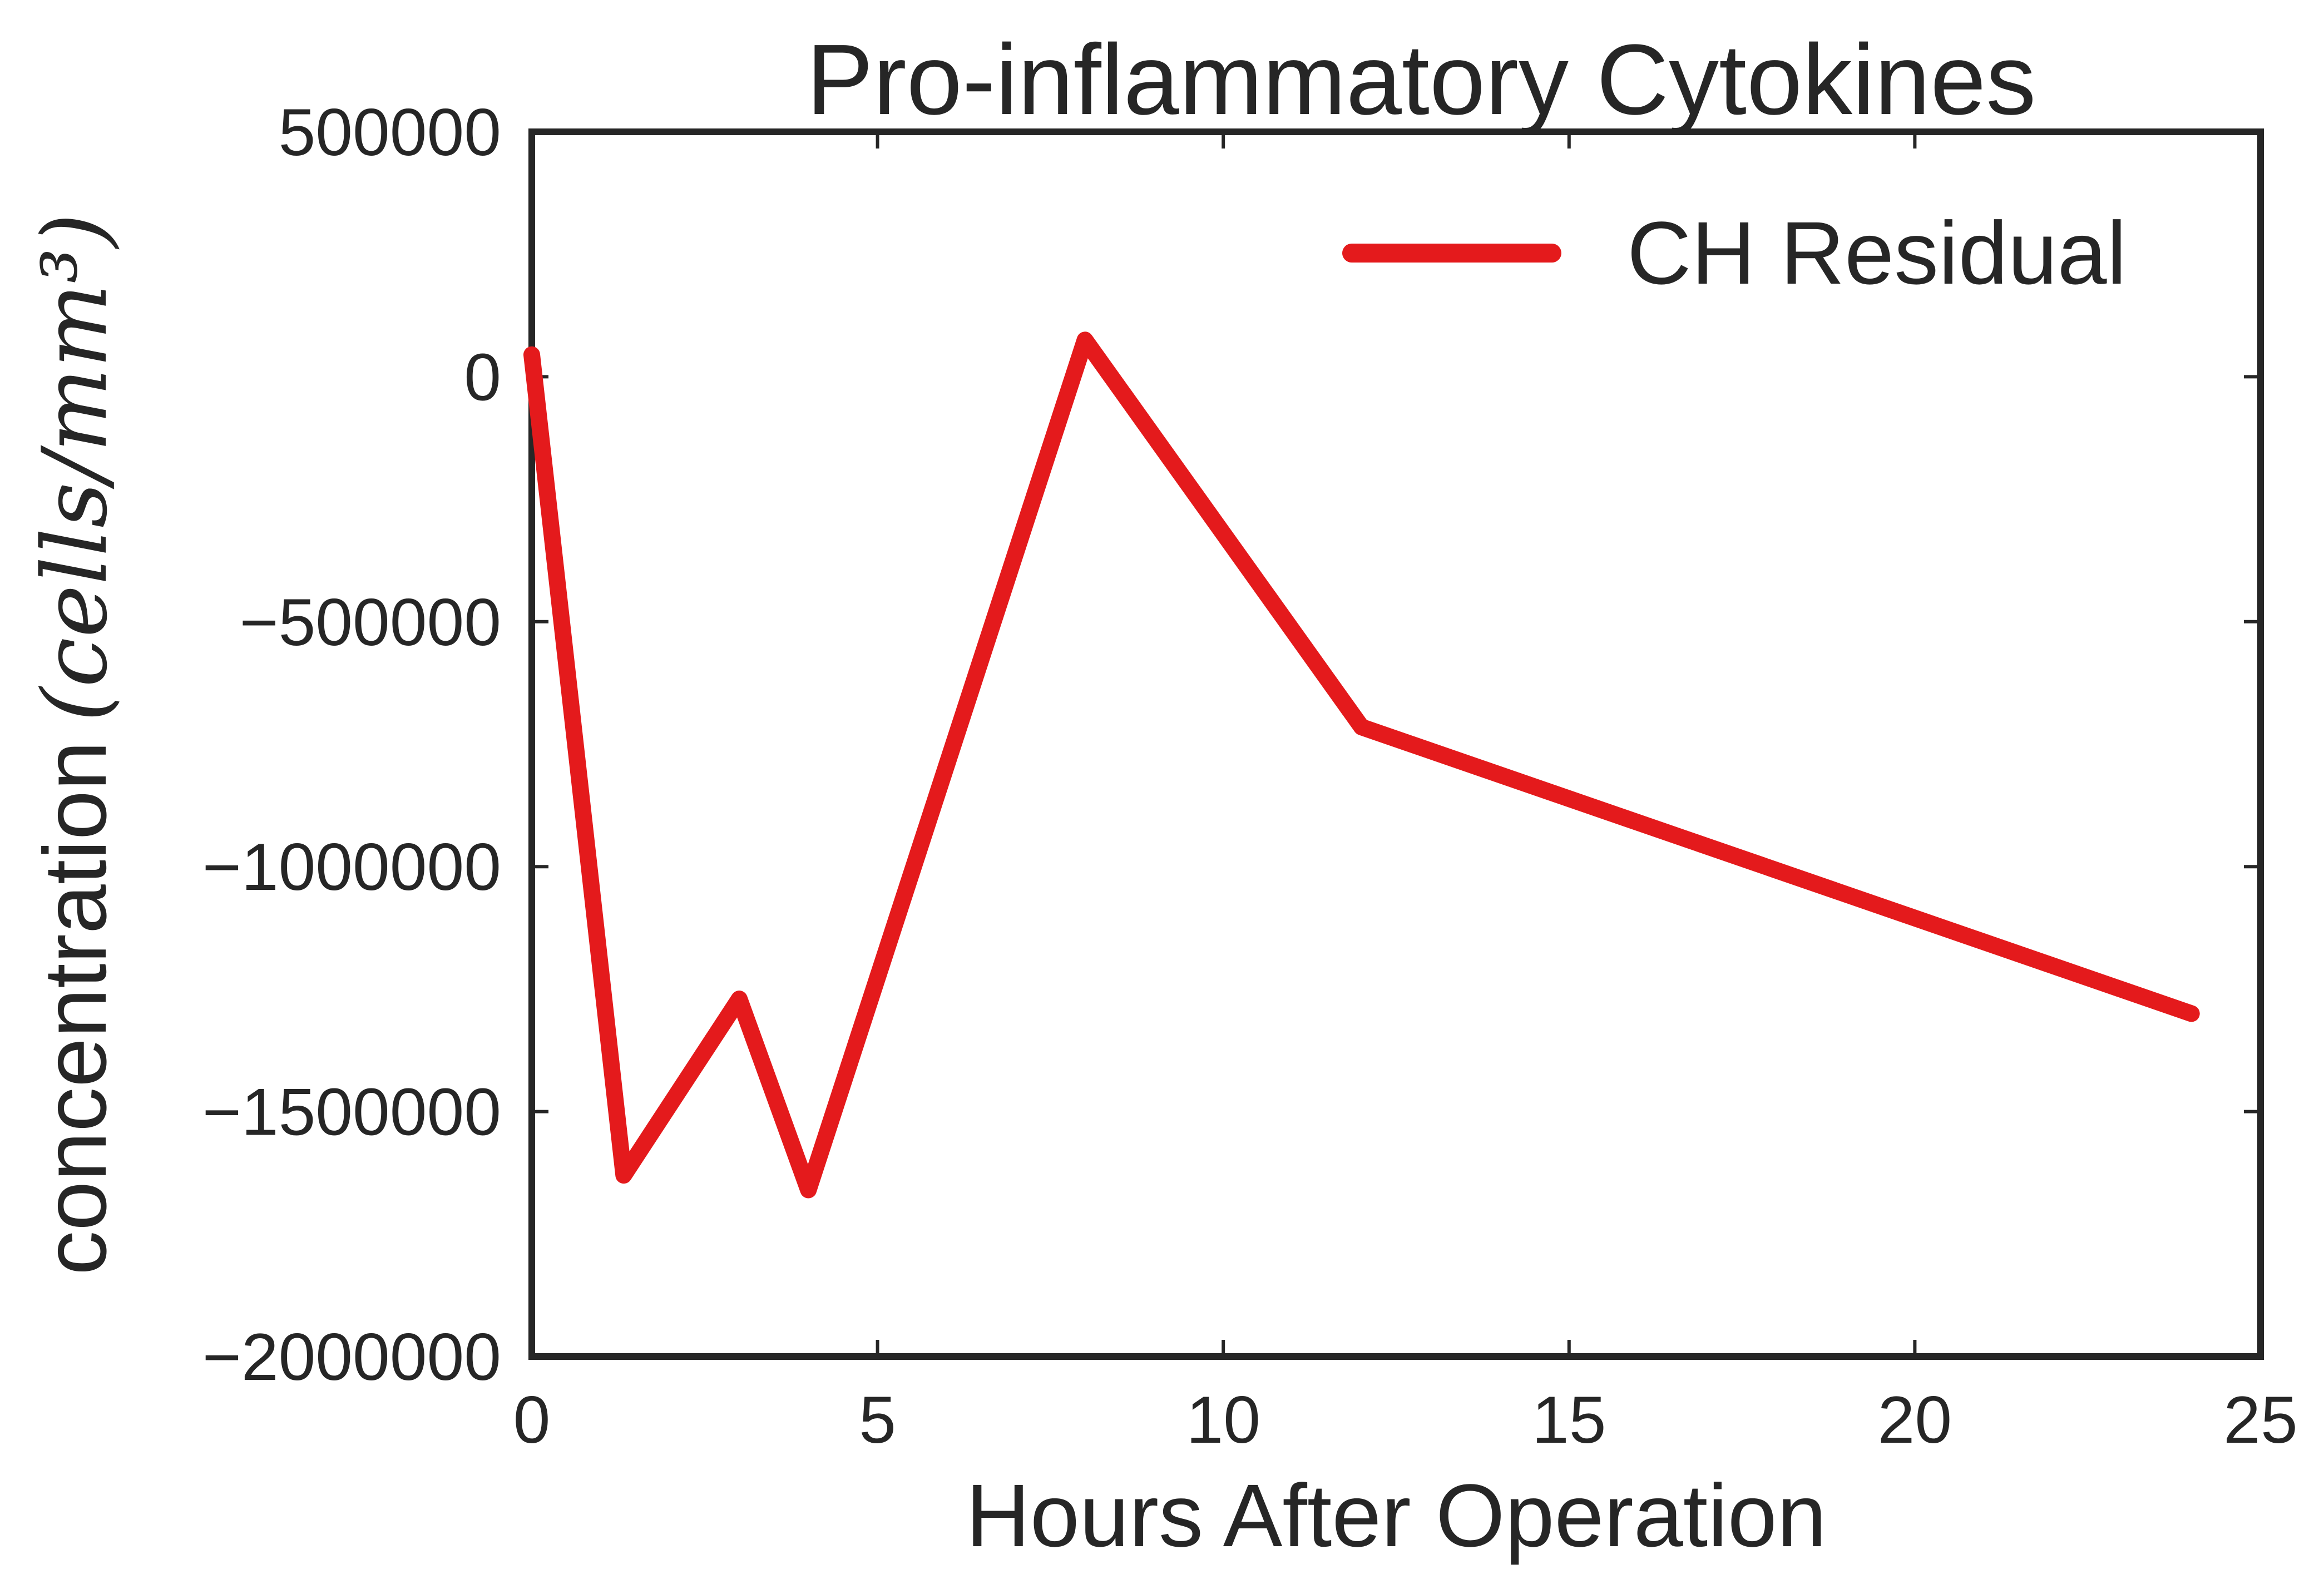 The width and height of the screenshot is (2324, 1589). Describe the element at coordinates (351, 1357) in the screenshot. I see `y-tick-label: −2000000` at that location.